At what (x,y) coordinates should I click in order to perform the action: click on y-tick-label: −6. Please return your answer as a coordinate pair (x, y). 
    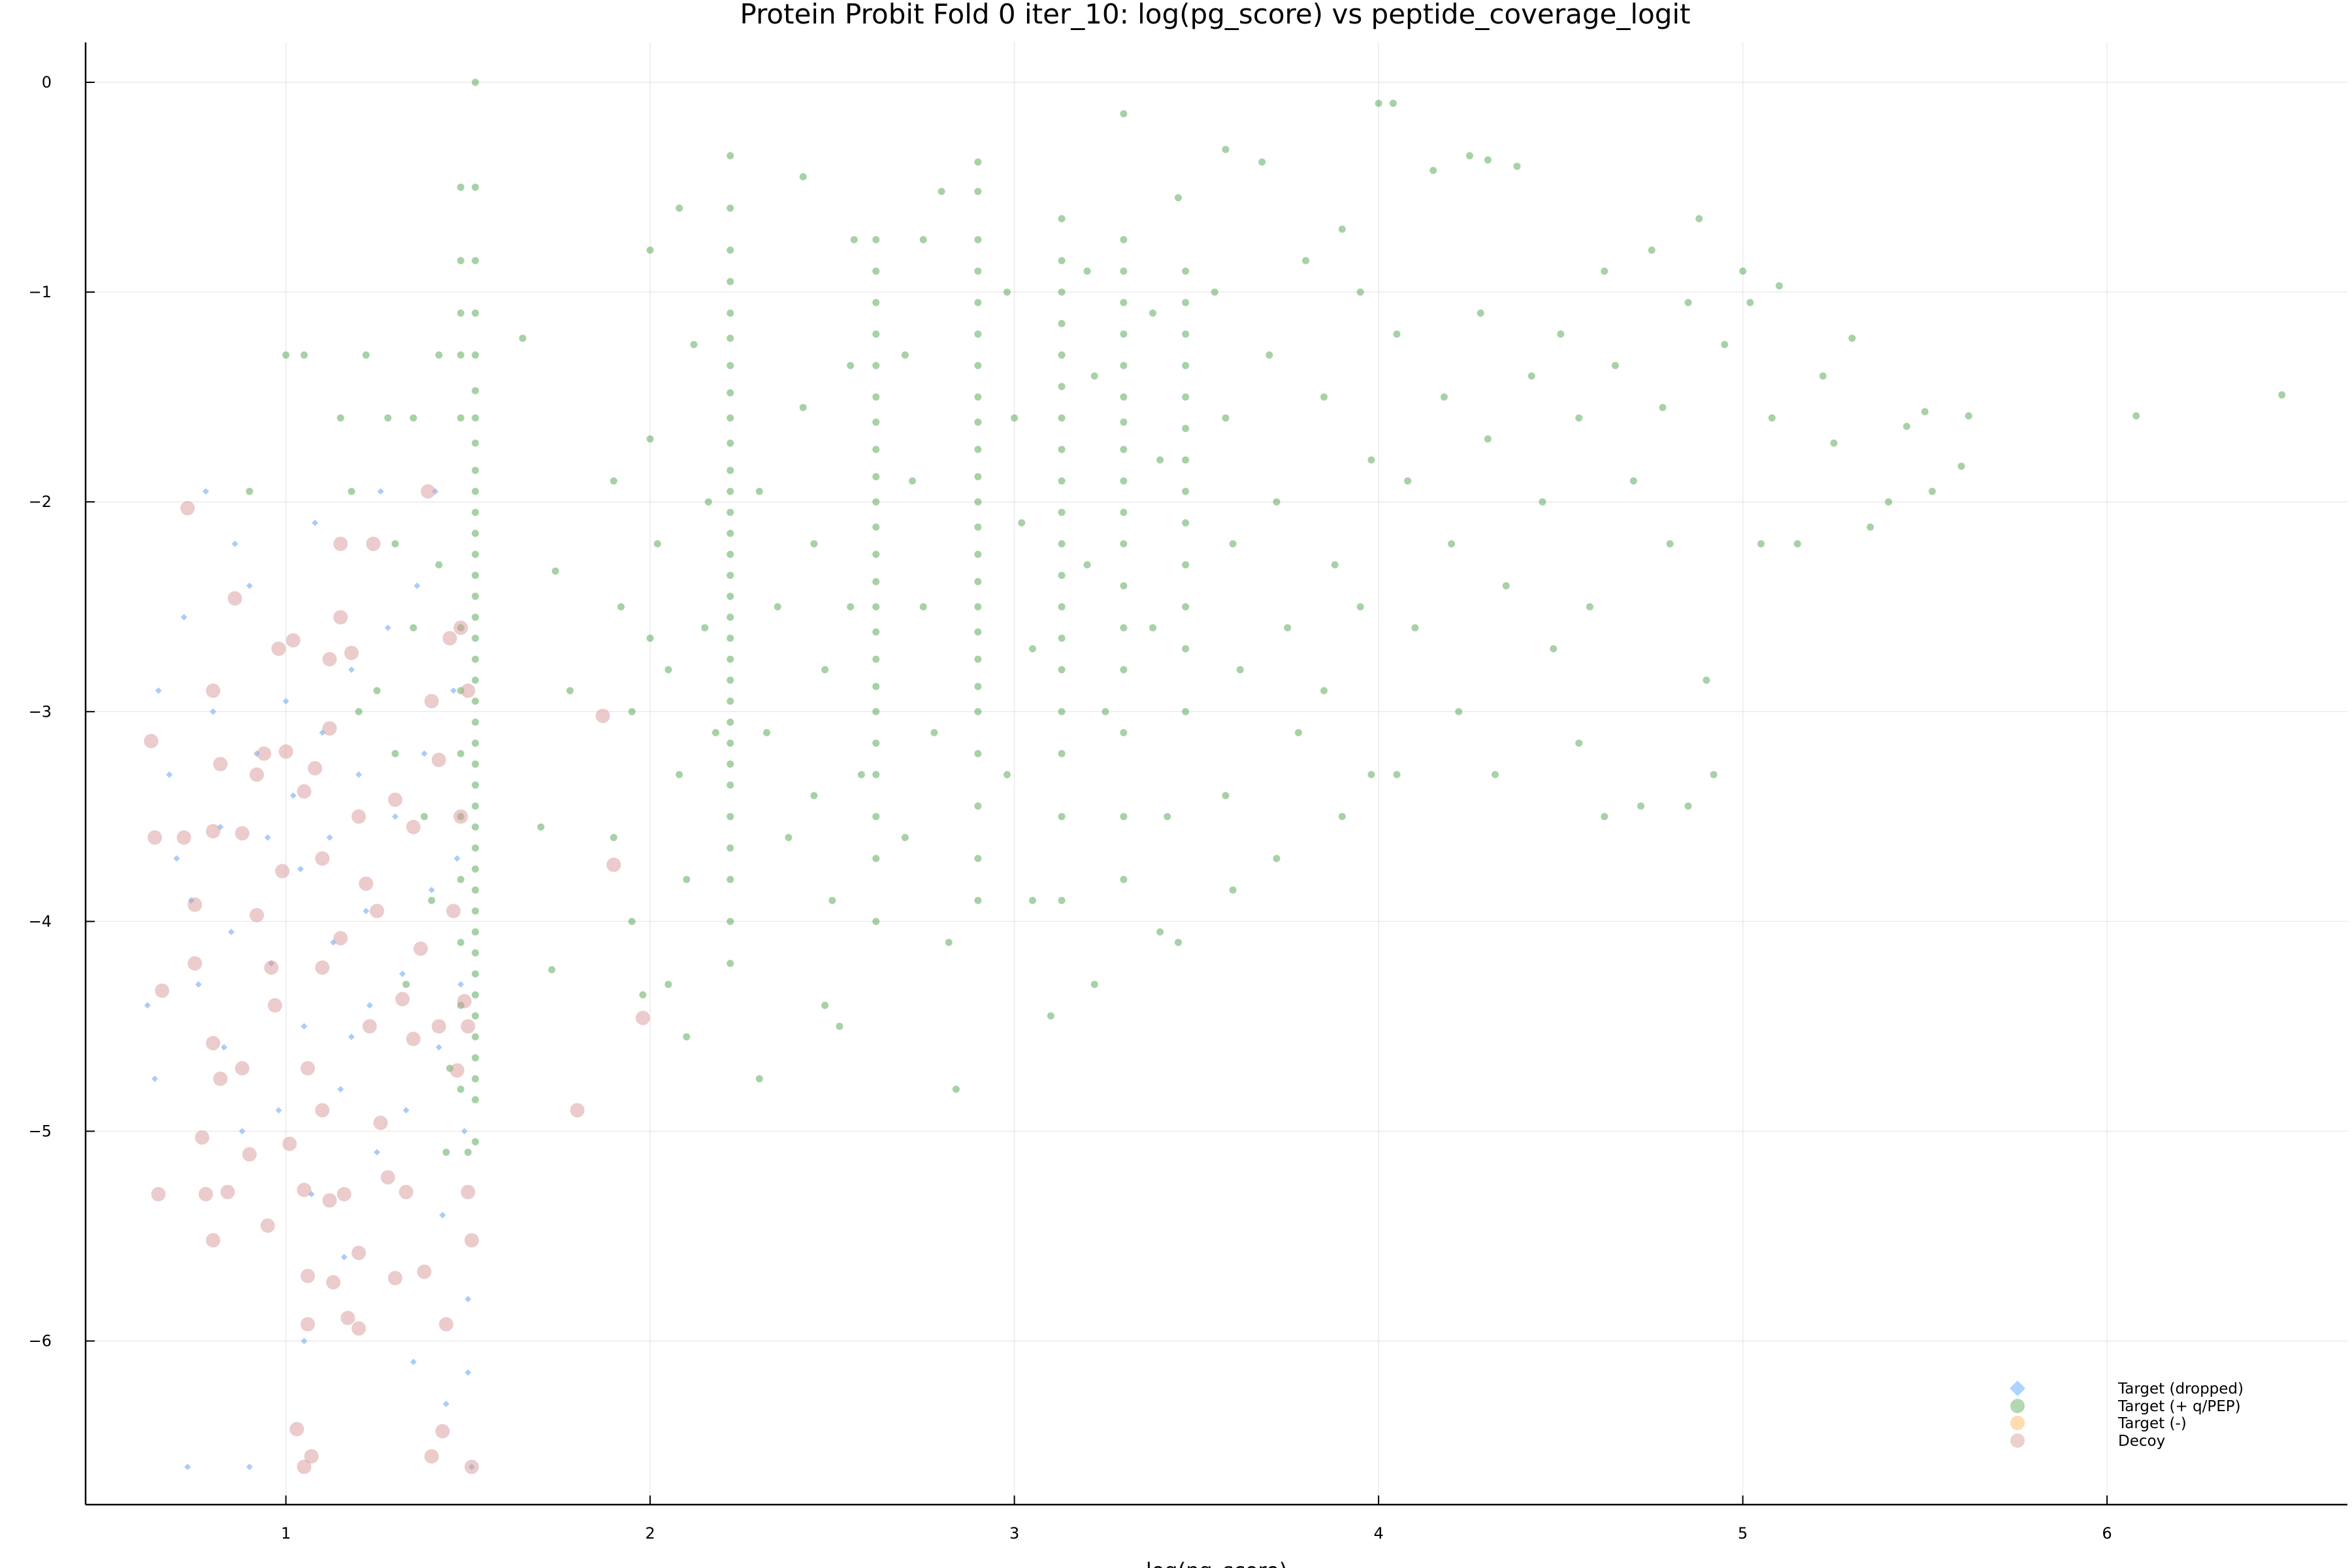
    Looking at the image, I should click on (40, 1341).